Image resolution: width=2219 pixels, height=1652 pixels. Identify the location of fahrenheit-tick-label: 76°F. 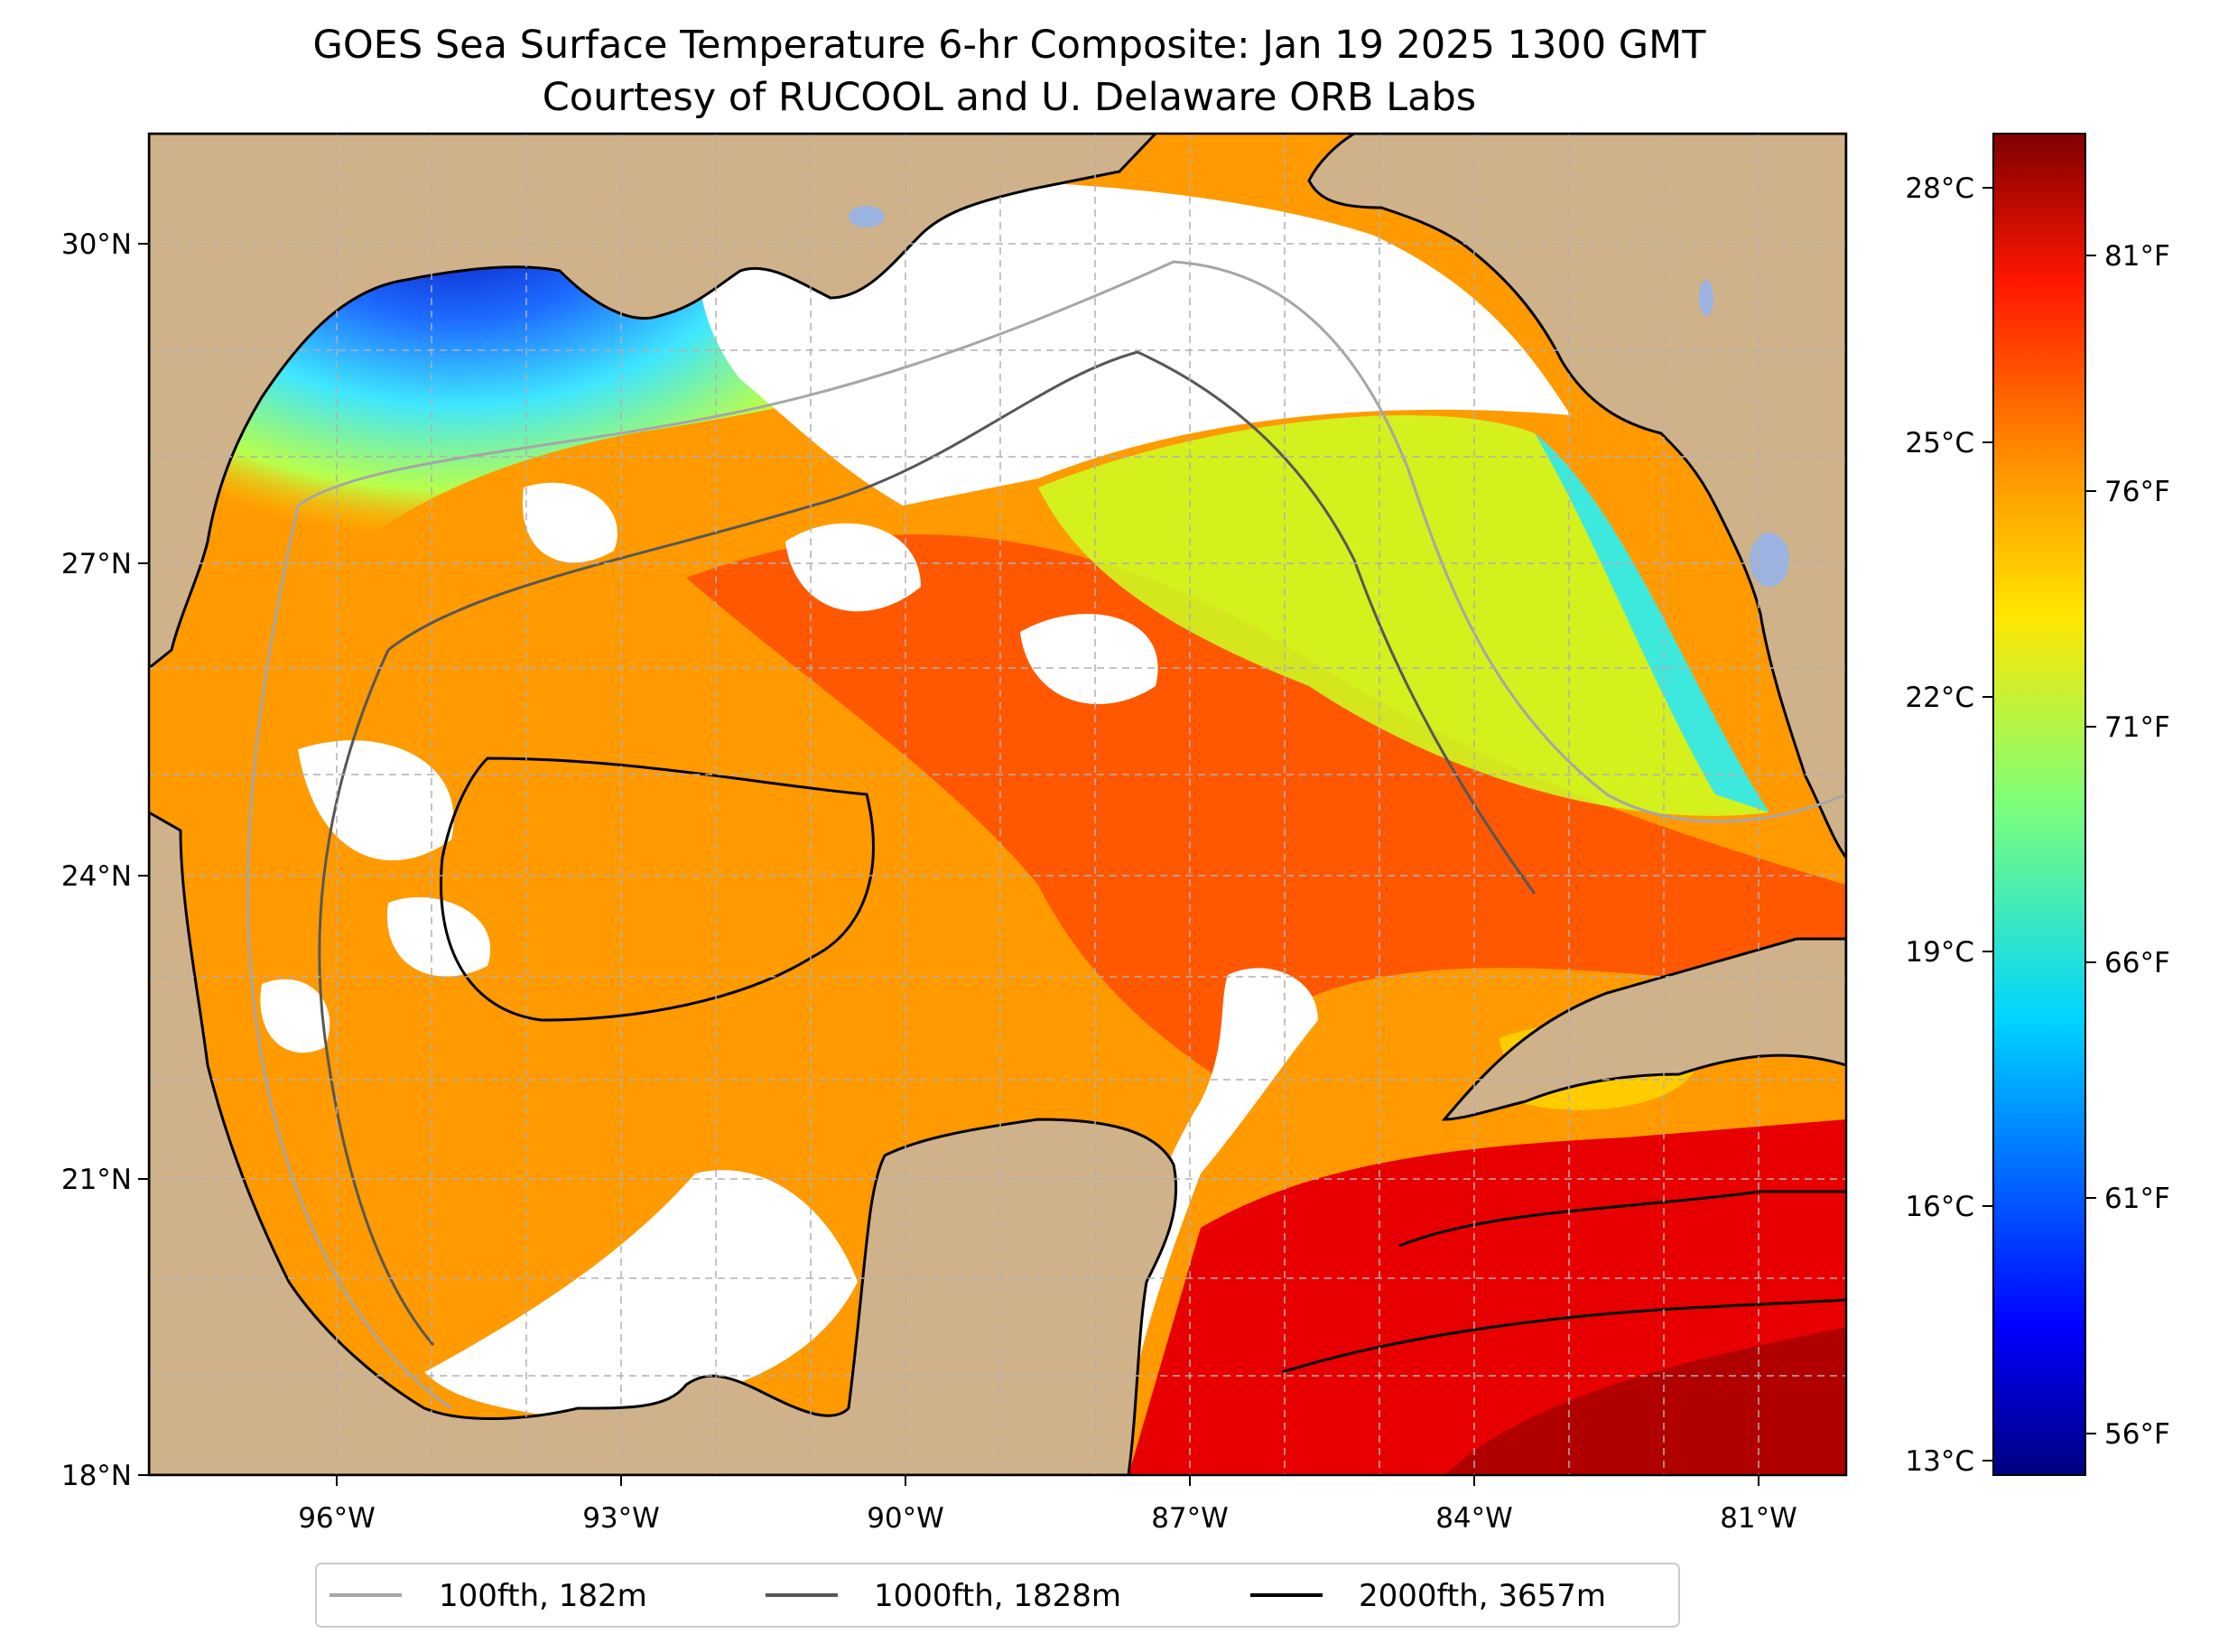
(2137, 492).